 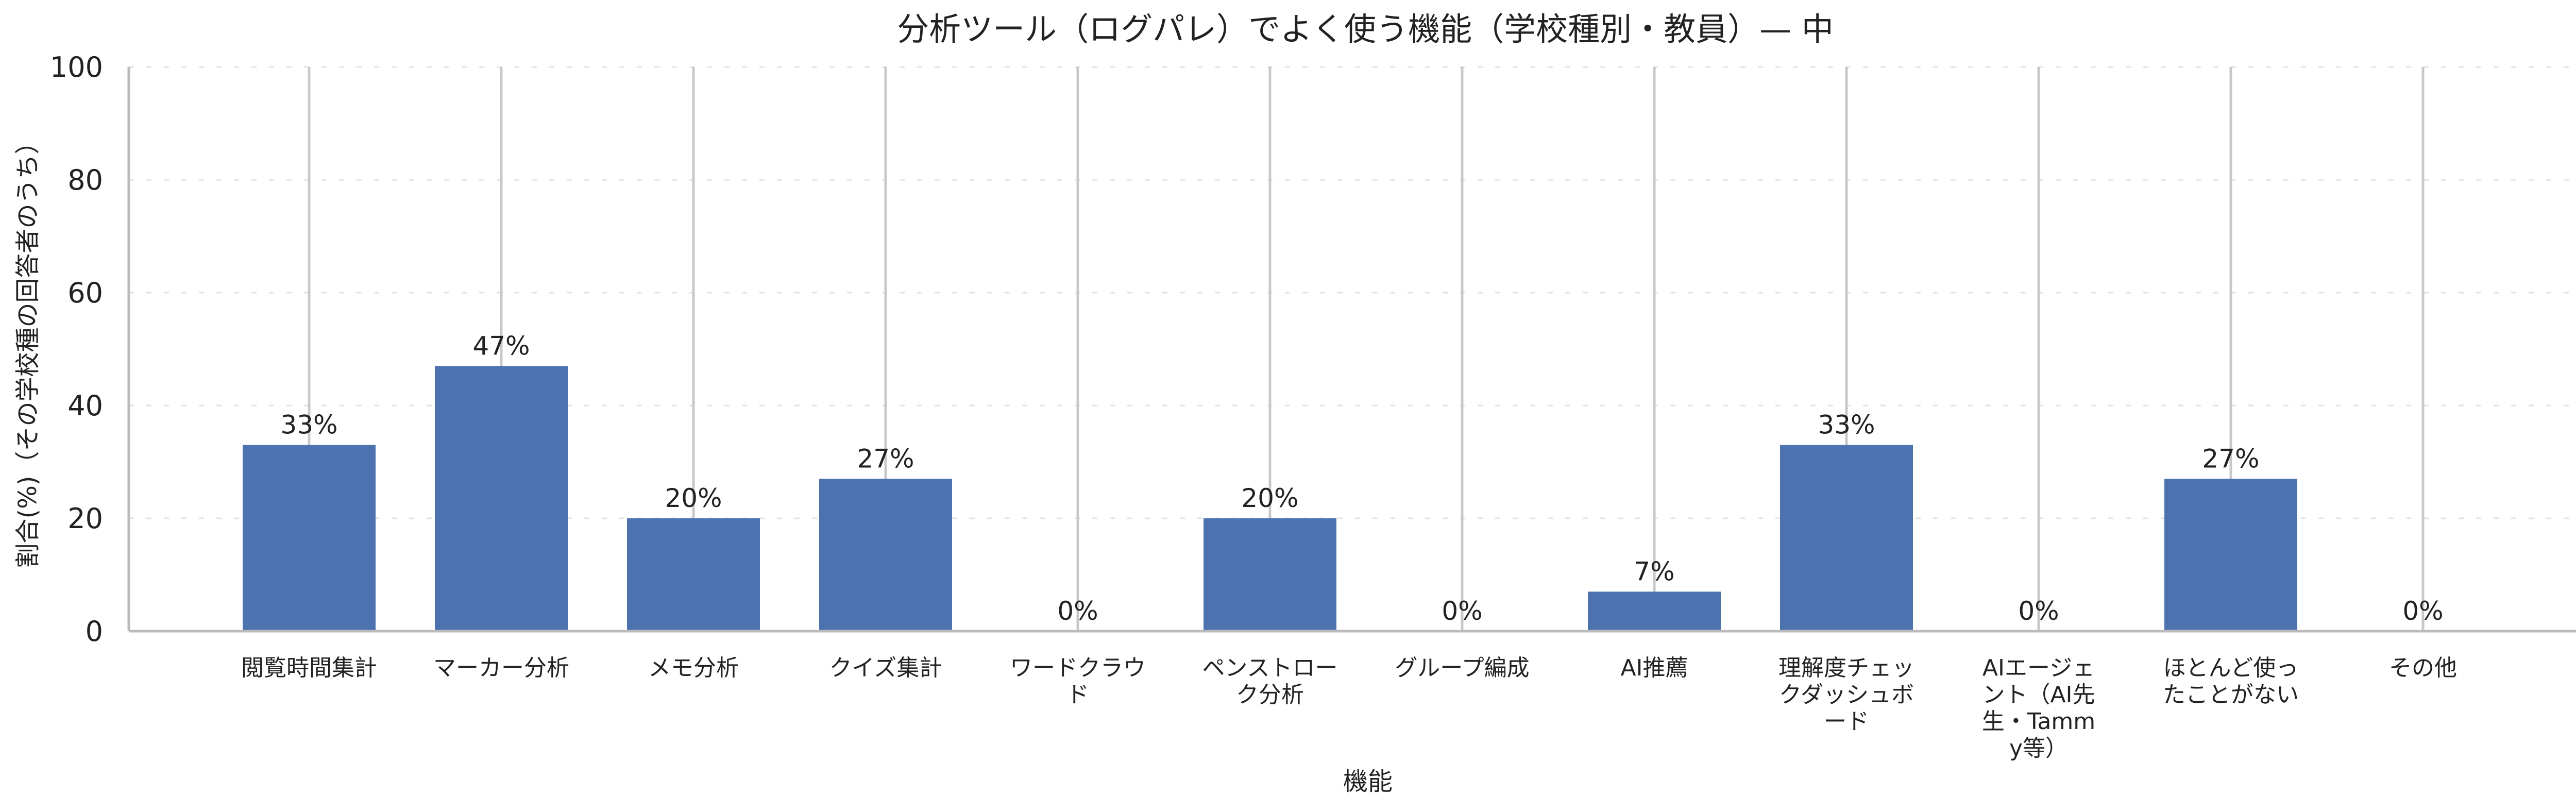 What do you see at coordinates (501, 668) in the screenshot?
I see `x-tick-label: マーカー分析` at bounding box center [501, 668].